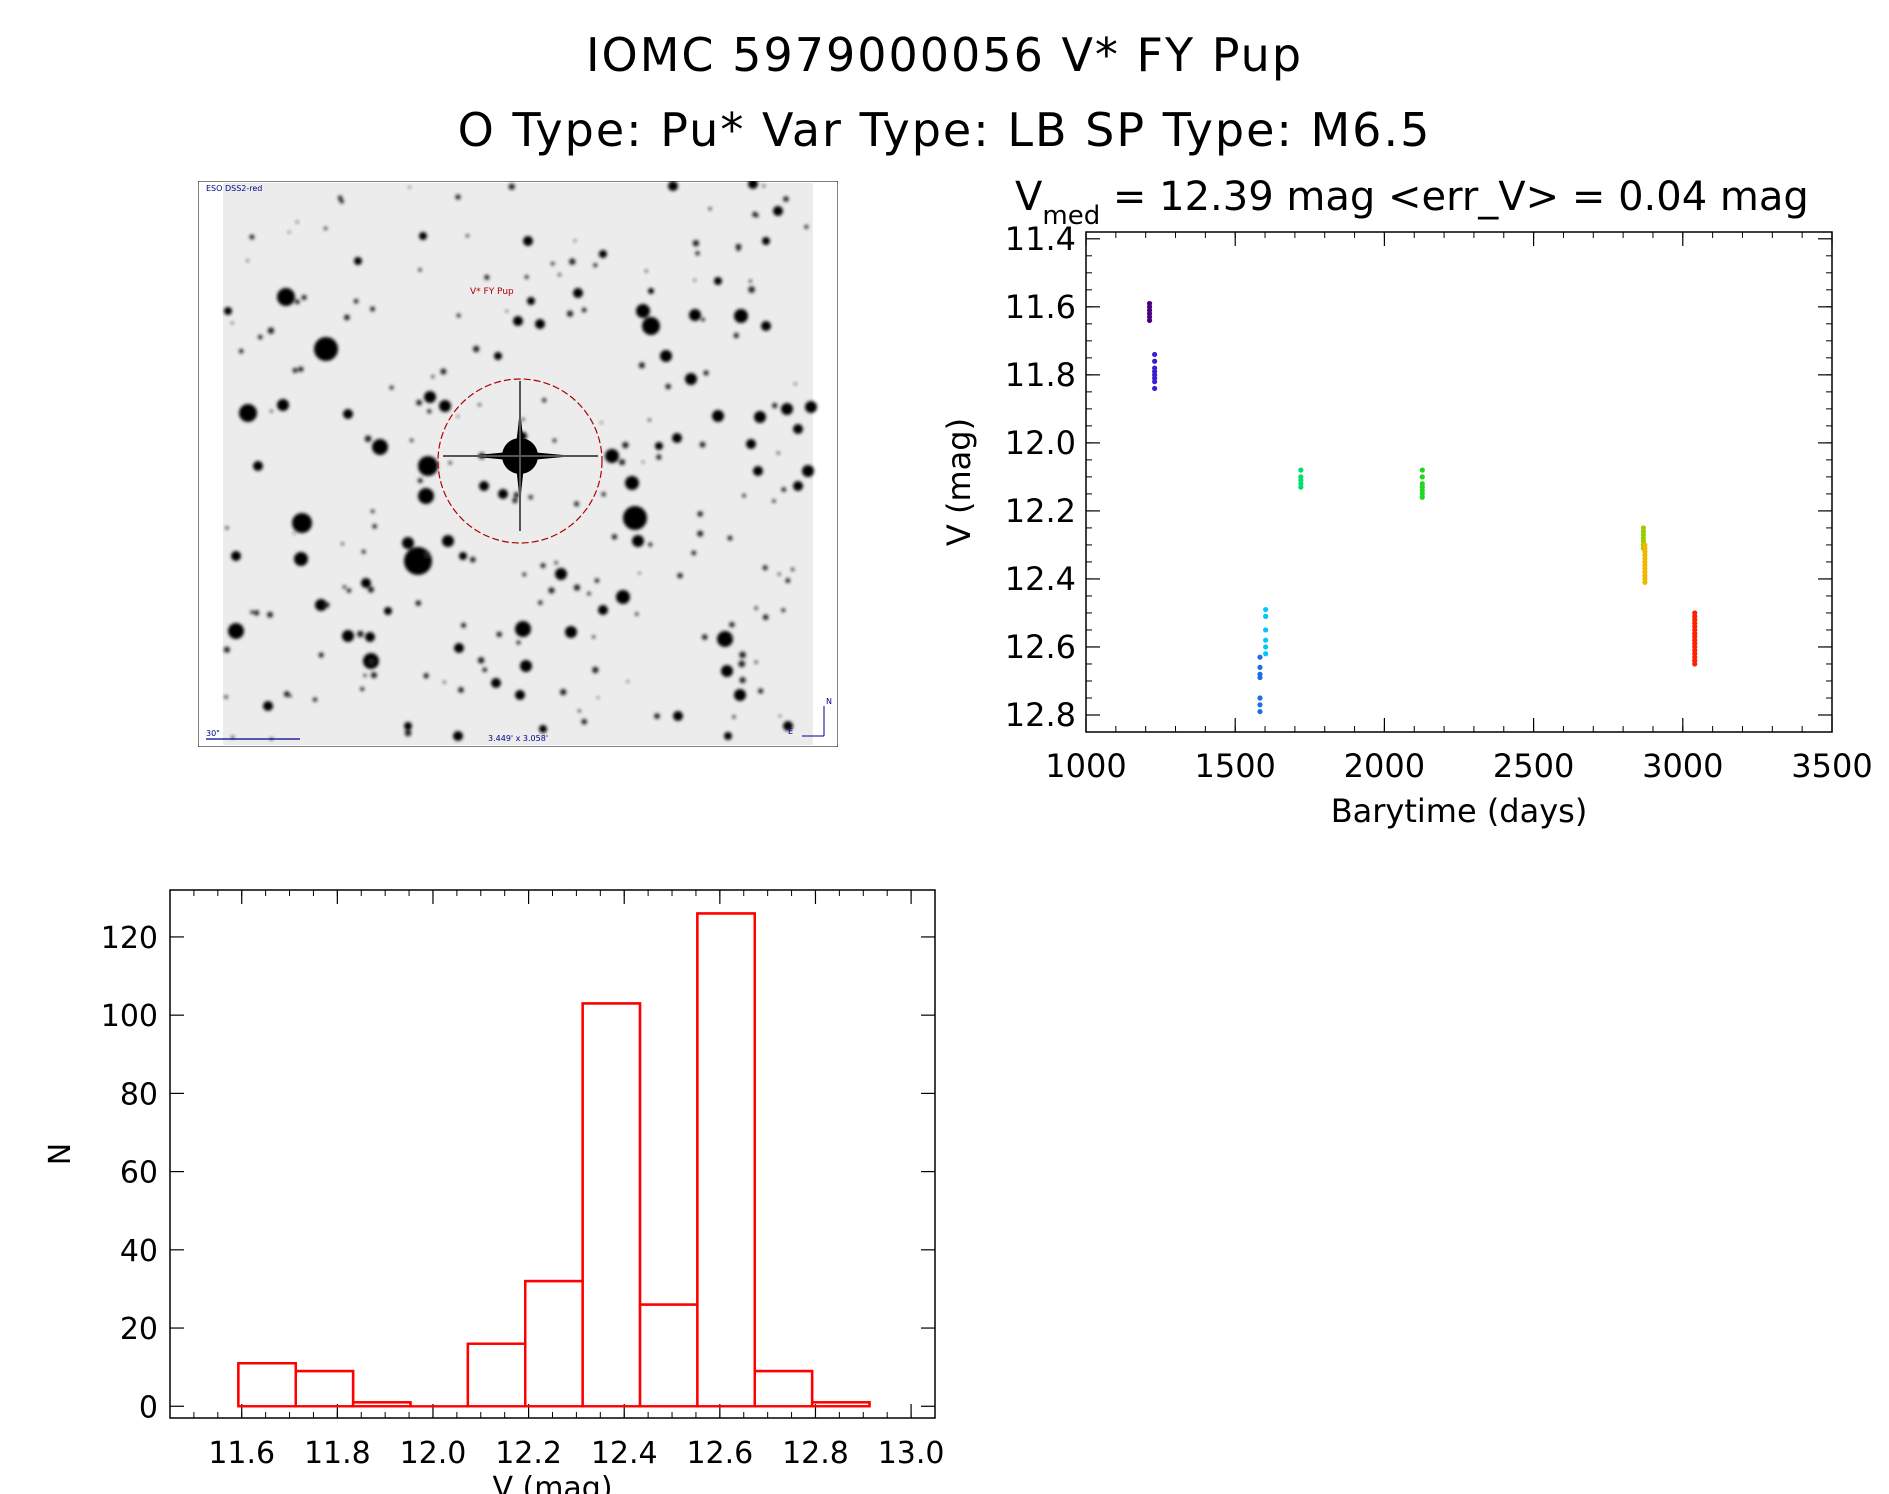 The width and height of the screenshot is (1889, 1494). I want to click on lc-frame, so click(1459, 482).